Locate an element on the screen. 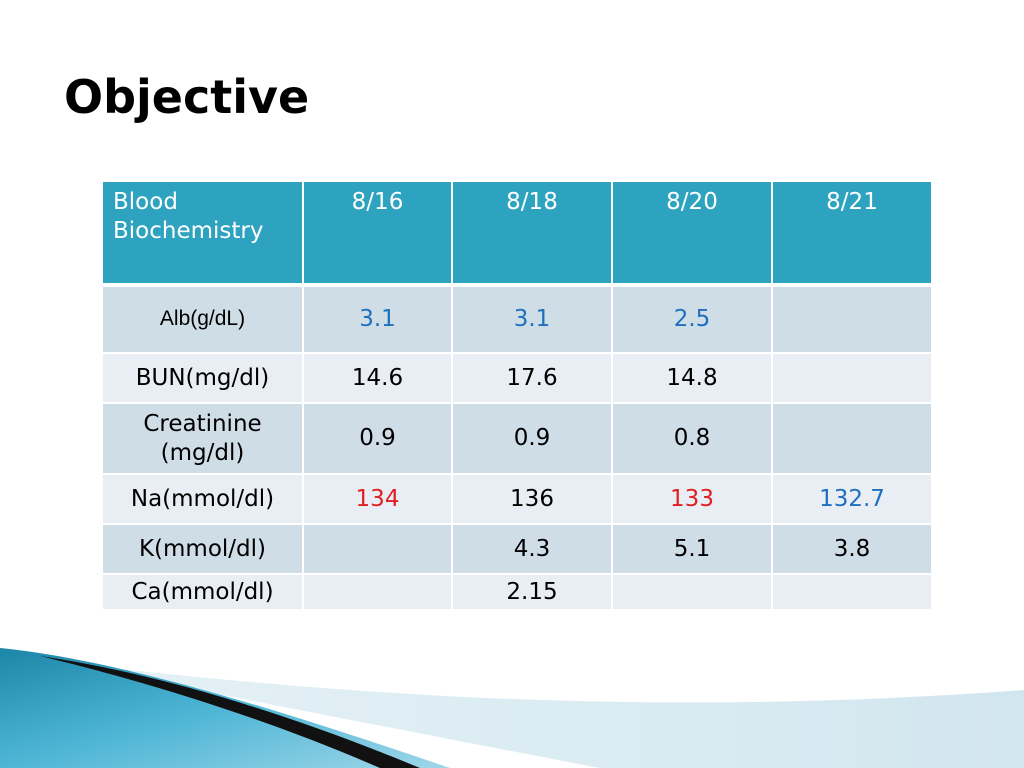 The image size is (1024, 768). table-row-na: Na(mmol/dl) 134 136 133 132.7 is located at coordinates (517, 499).